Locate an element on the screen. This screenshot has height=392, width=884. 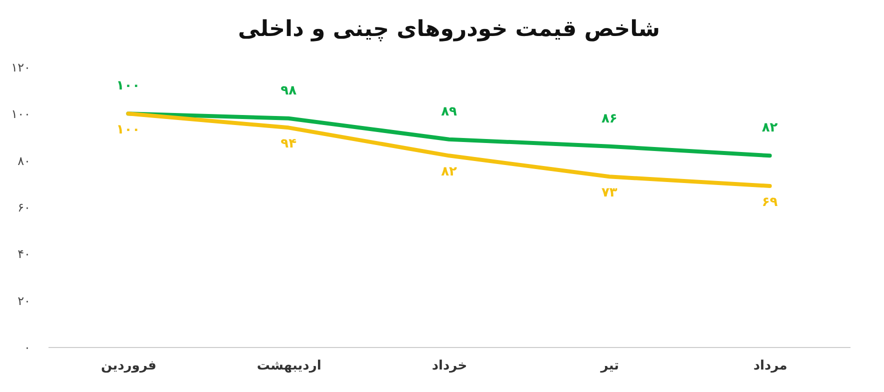
y-tick-label: ۱۰۰ is located at coordinates (20, 114).